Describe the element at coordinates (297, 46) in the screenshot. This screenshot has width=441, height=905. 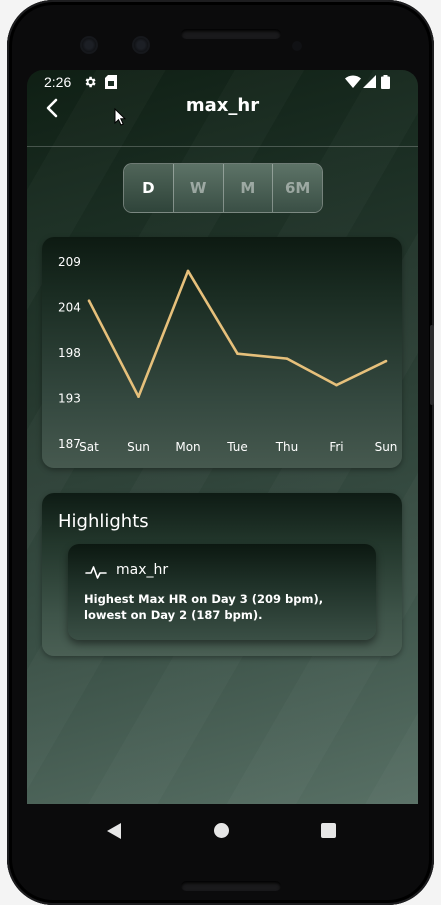
I see `proximity-sensor` at that location.